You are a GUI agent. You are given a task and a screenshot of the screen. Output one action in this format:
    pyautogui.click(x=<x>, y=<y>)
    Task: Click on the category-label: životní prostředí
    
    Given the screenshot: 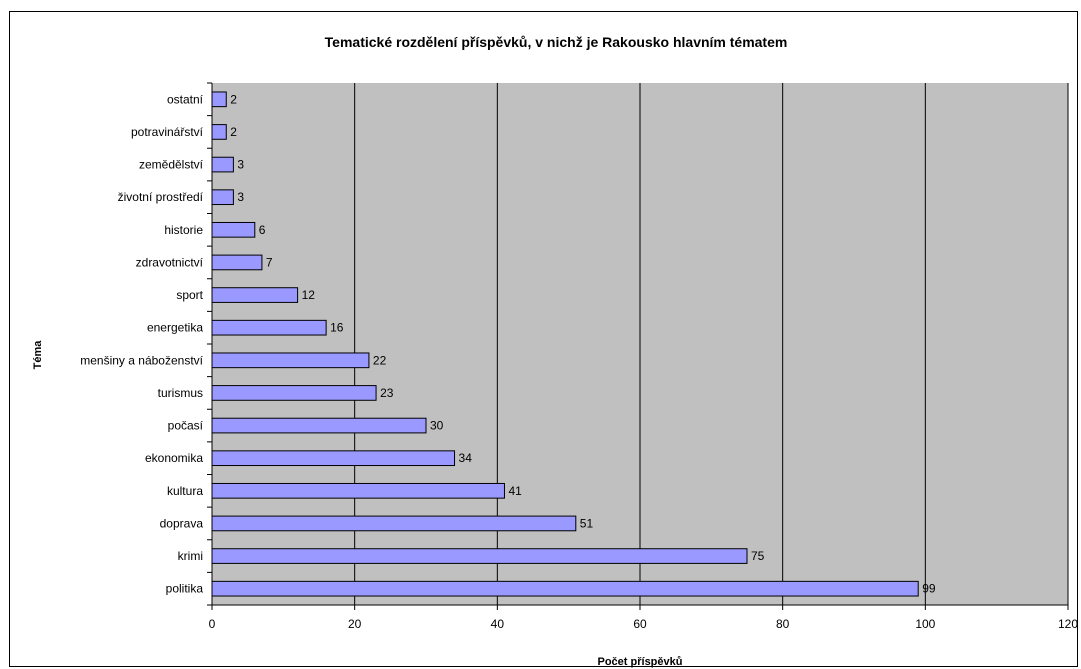 What is the action you would take?
    pyautogui.click(x=161, y=197)
    